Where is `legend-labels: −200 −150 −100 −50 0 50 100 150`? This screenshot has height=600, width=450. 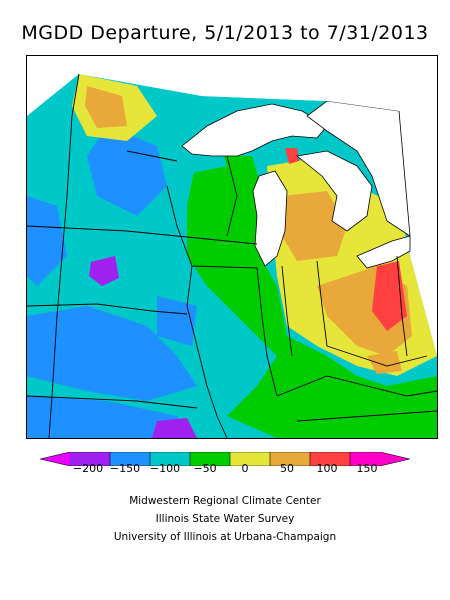 legend-labels: −200 −150 −100 −50 0 50 100 150 is located at coordinates (225, 470).